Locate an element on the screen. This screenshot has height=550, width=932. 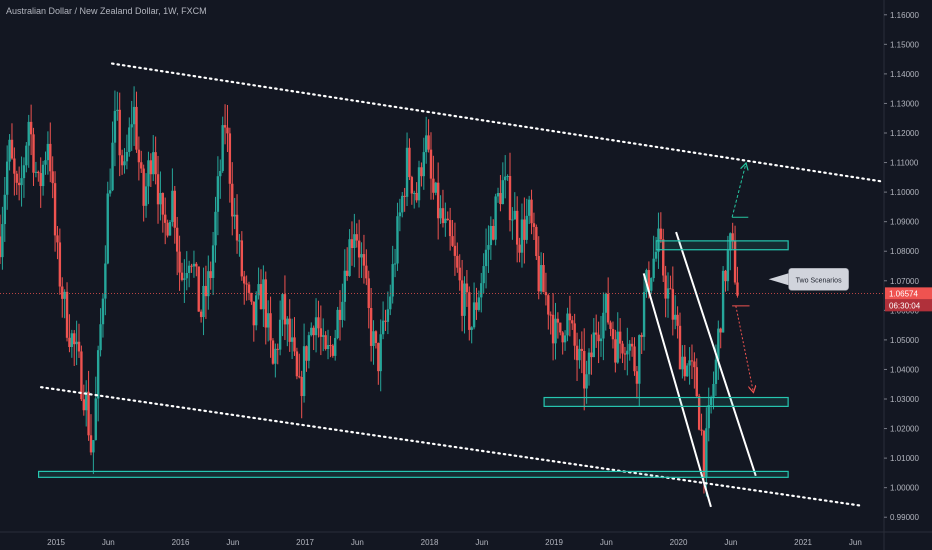
callout-box is located at coordinates (818, 279).